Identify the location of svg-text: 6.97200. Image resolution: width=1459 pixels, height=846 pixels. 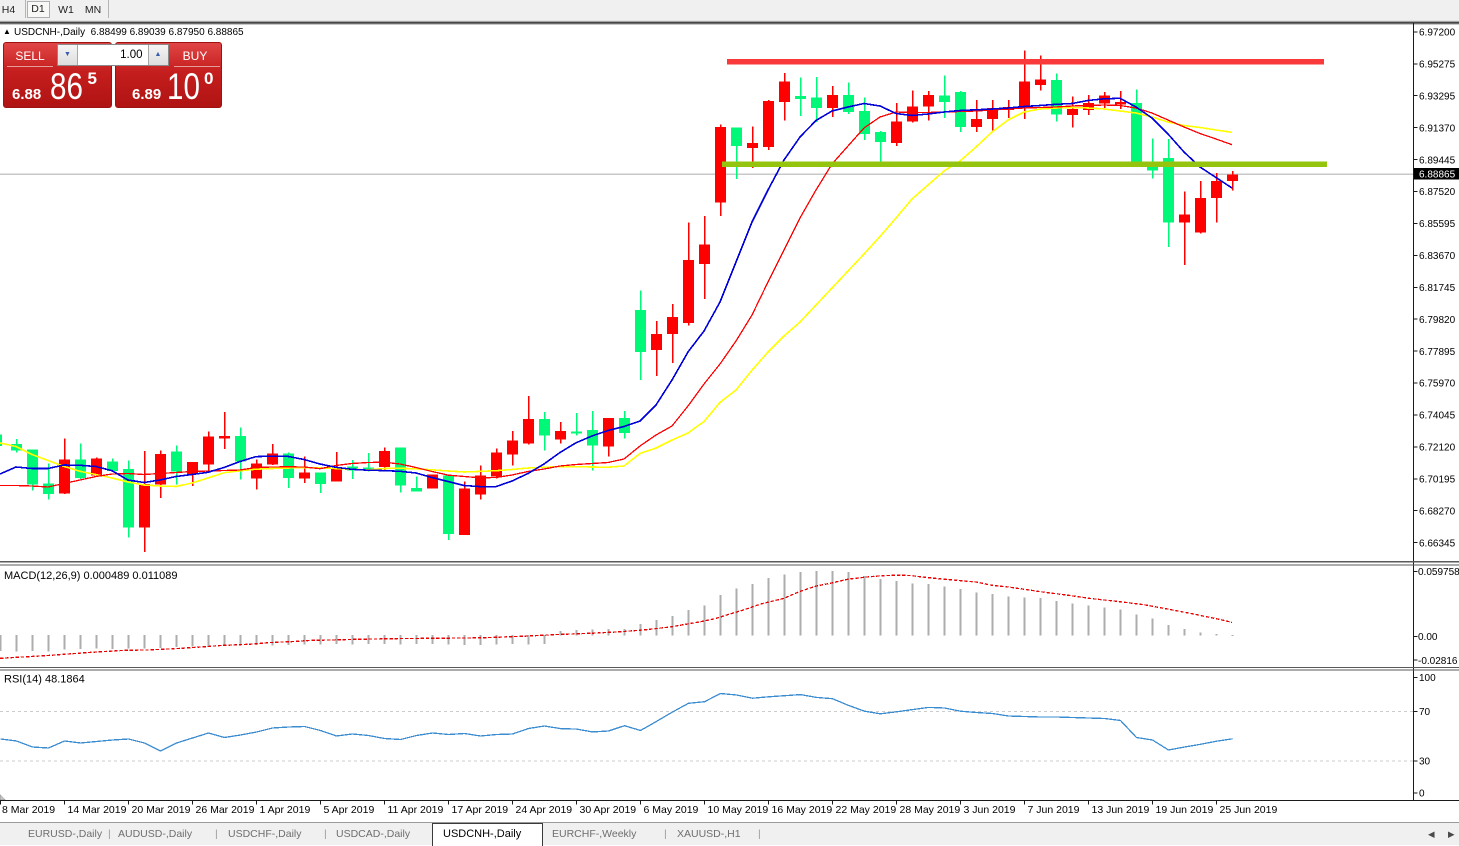
(1437, 33).